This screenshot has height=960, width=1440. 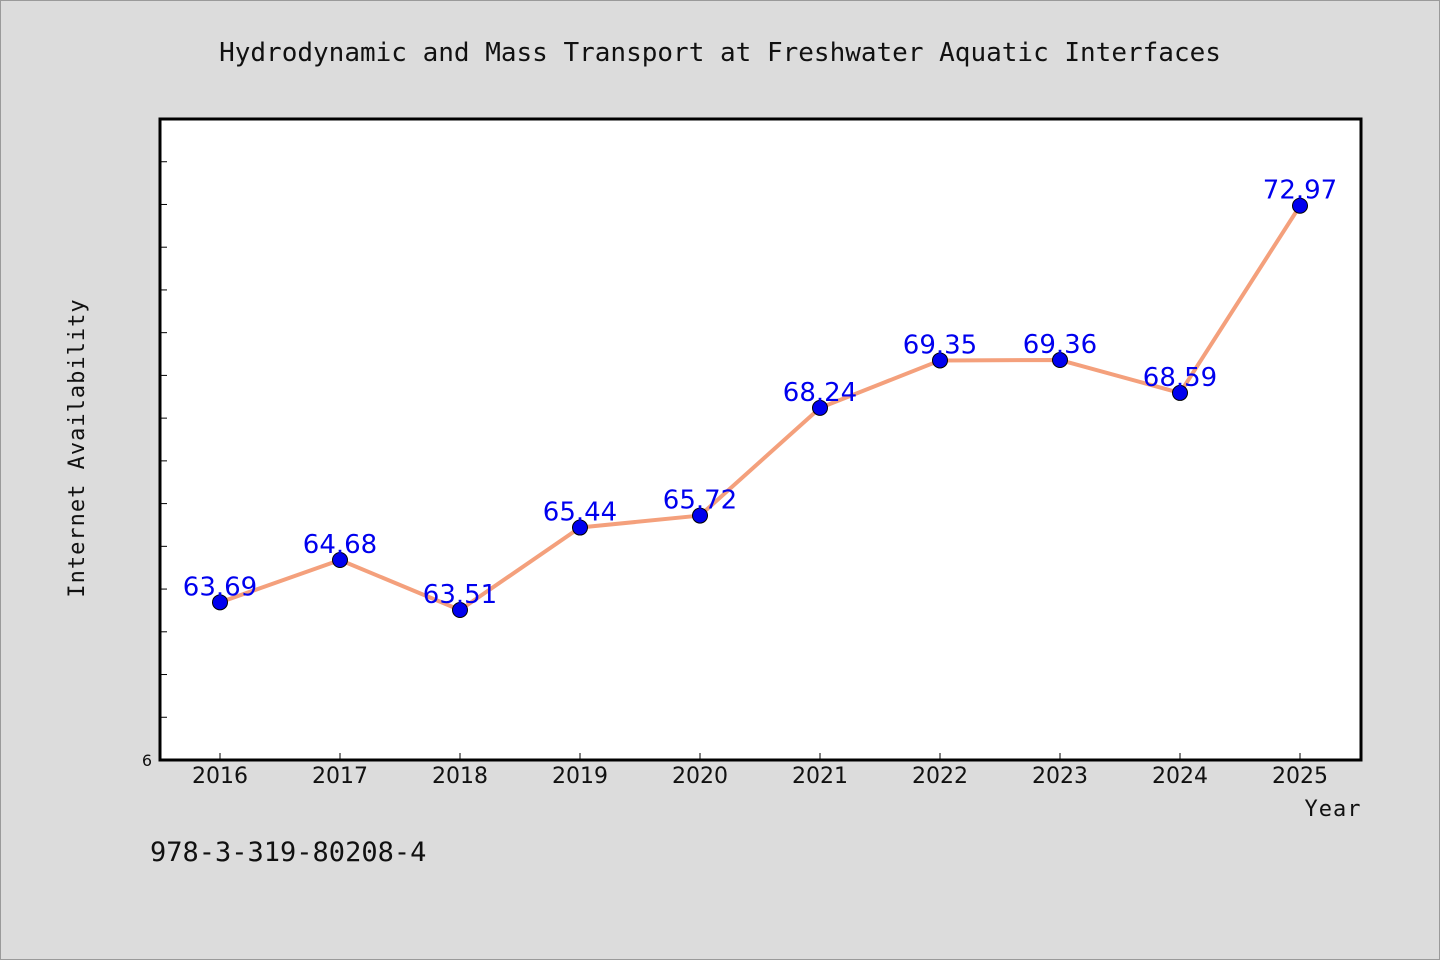 What do you see at coordinates (220, 776) in the screenshot?
I see `x-tick-label: 2016` at bounding box center [220, 776].